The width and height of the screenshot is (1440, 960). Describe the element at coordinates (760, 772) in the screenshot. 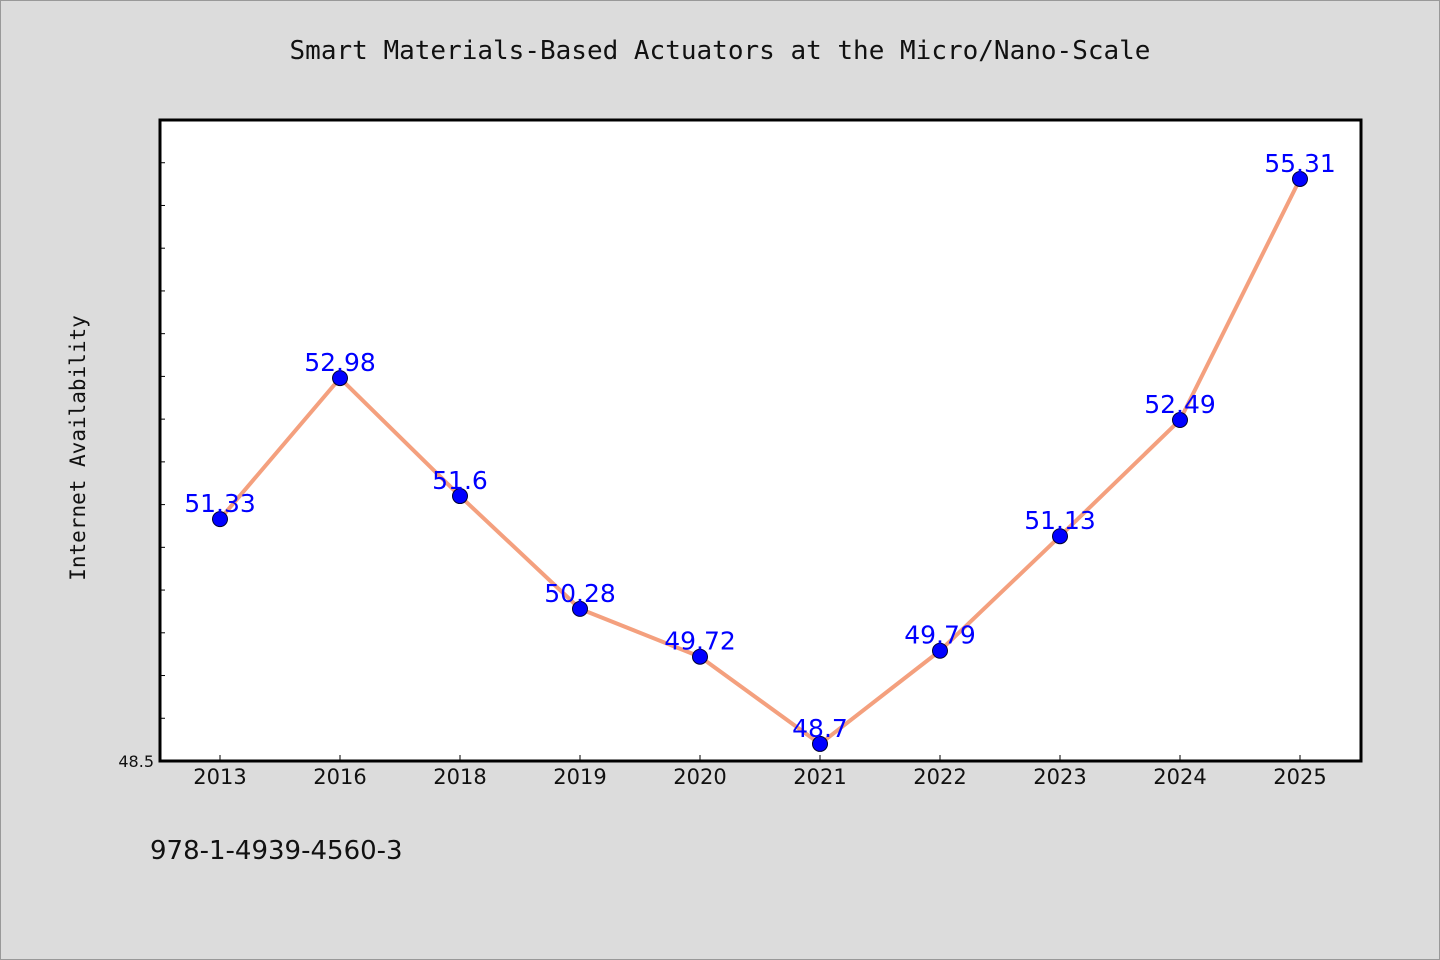

I see `x-axis-ticks: 2013 2016 2018 2019 2020 2021 2022 2023 2024 2025` at that location.